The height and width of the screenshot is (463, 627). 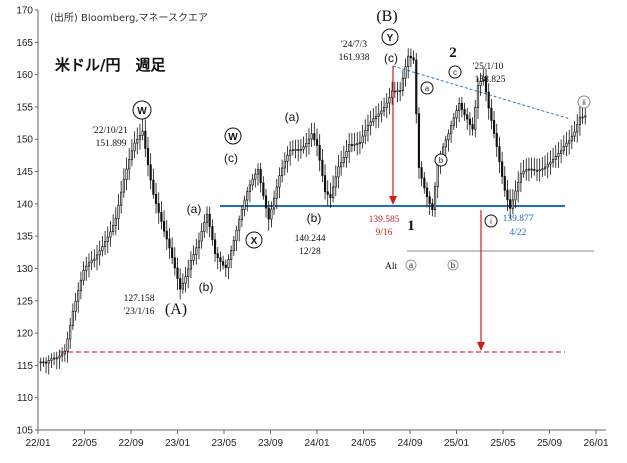 What do you see at coordinates (270, 443) in the screenshot?
I see `x-tick-23-09: 23/09` at bounding box center [270, 443].